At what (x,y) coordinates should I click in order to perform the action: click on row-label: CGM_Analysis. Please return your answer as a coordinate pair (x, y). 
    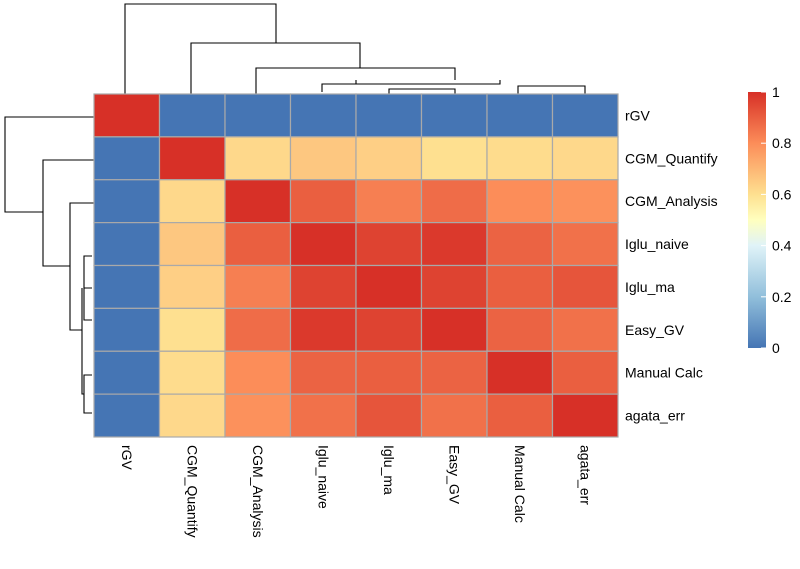
    Looking at the image, I should click on (671, 201).